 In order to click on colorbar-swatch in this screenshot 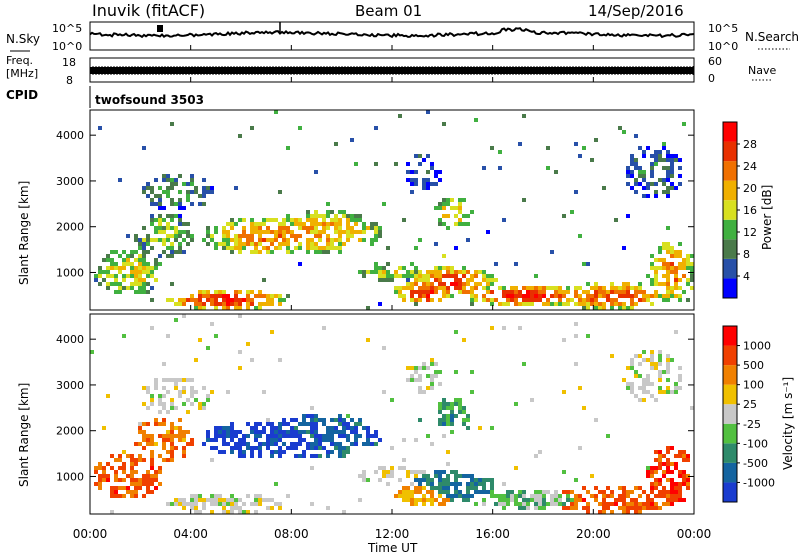, I will do `click(730, 414)`.